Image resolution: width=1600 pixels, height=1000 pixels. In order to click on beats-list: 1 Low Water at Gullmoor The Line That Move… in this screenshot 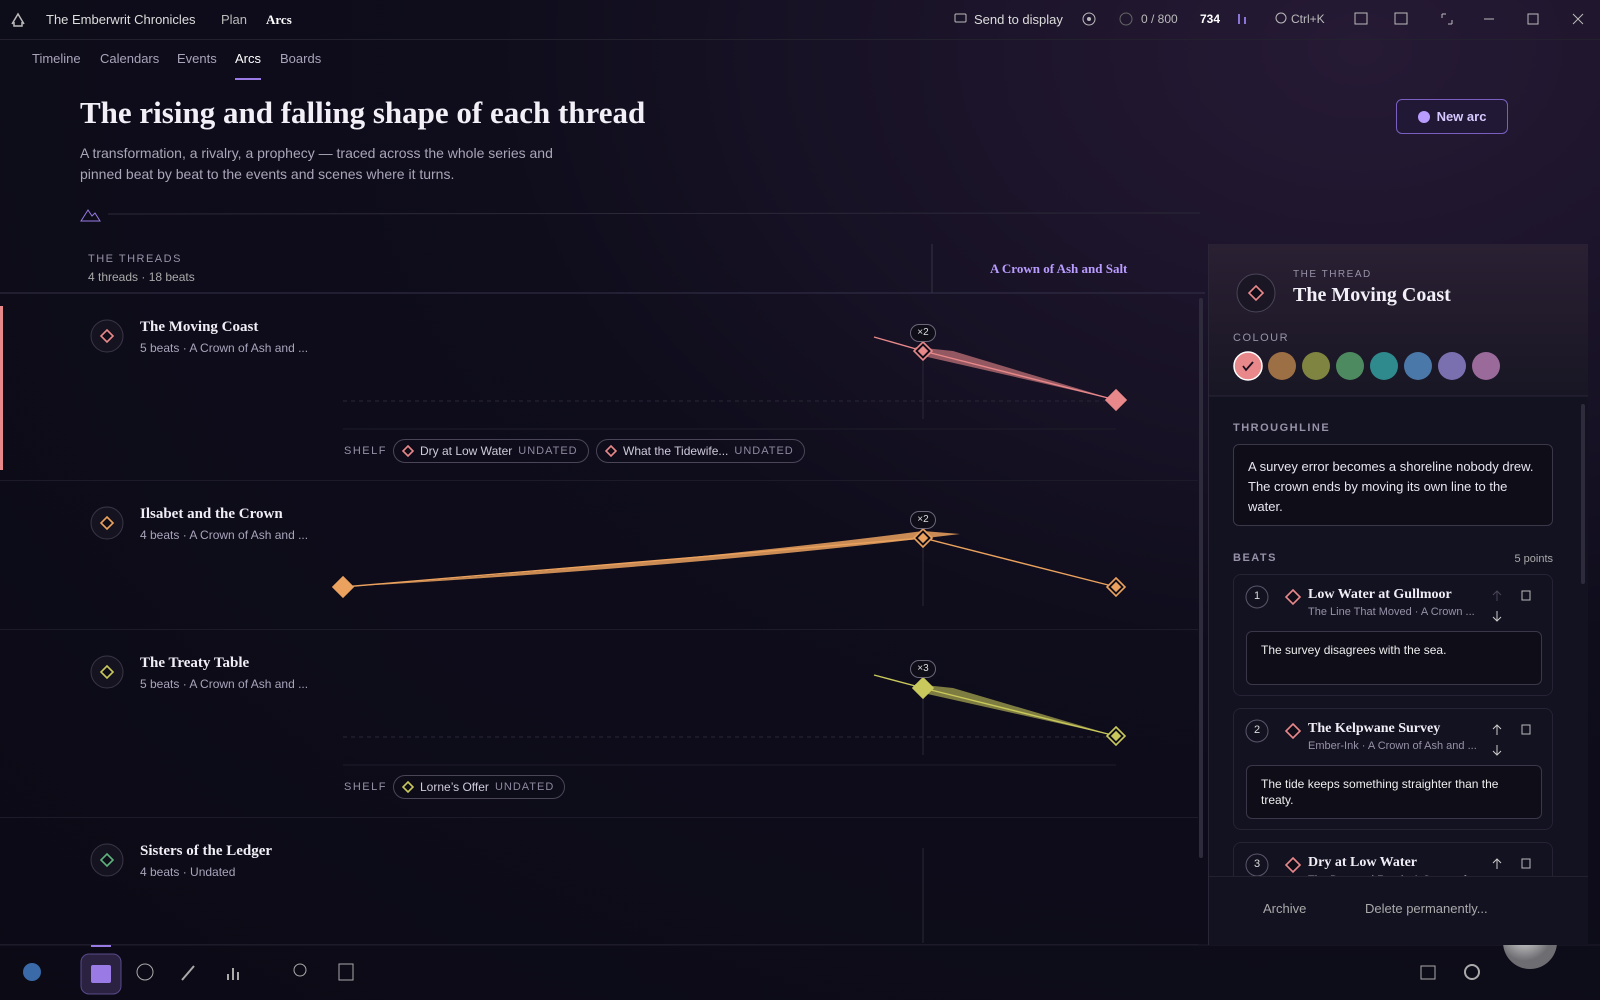, I will do `click(1398, 725)`.